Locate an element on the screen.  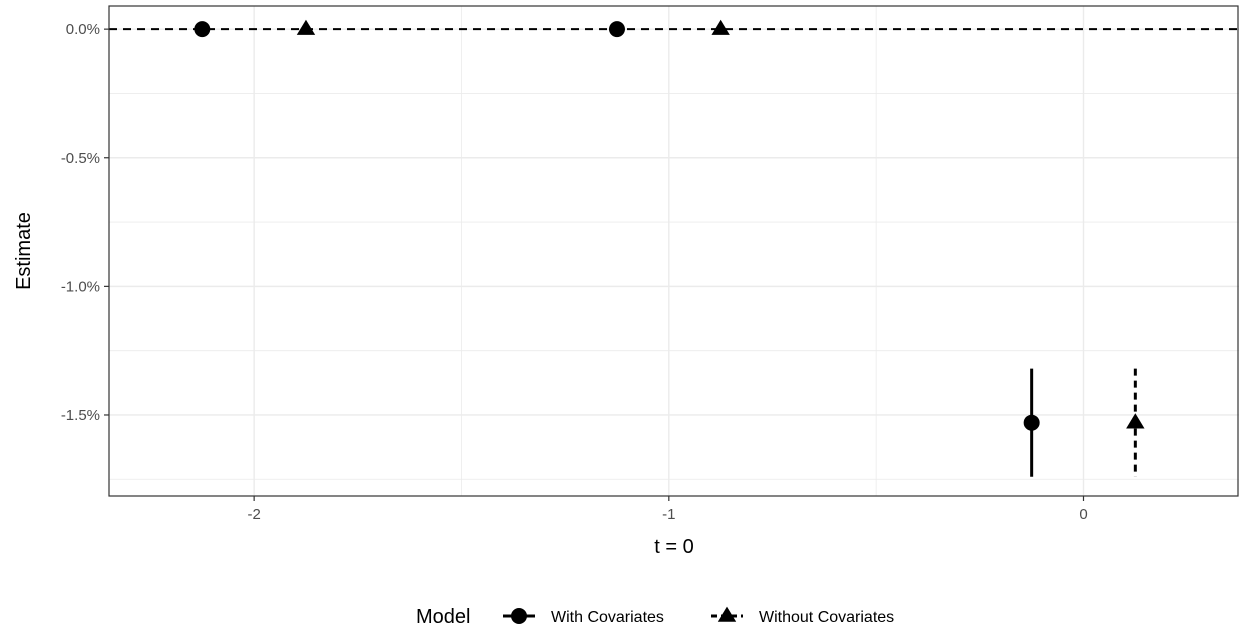
x-tick-label: -2 is located at coordinates (253, 514).